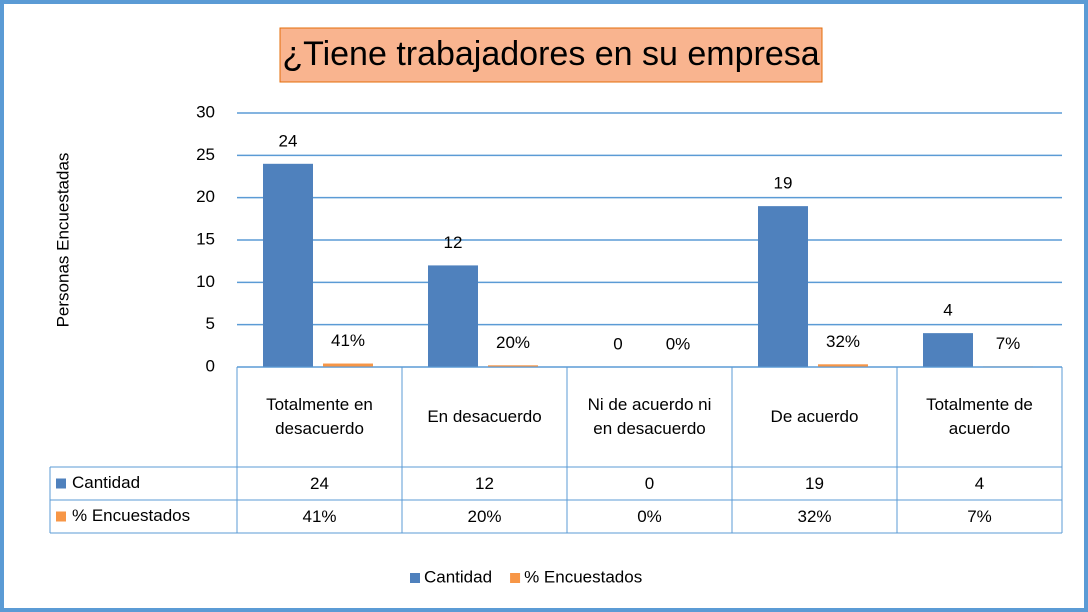 This screenshot has height=612, width=1088. I want to click on category-label: De acuerdo, so click(814, 417).